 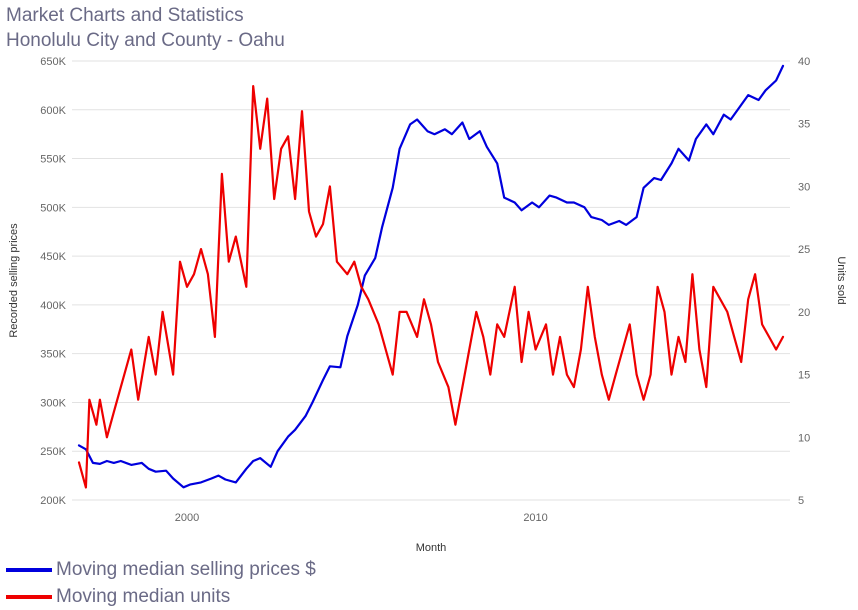 What do you see at coordinates (143, 596) in the screenshot?
I see `legend-label-units: Moving median units` at bounding box center [143, 596].